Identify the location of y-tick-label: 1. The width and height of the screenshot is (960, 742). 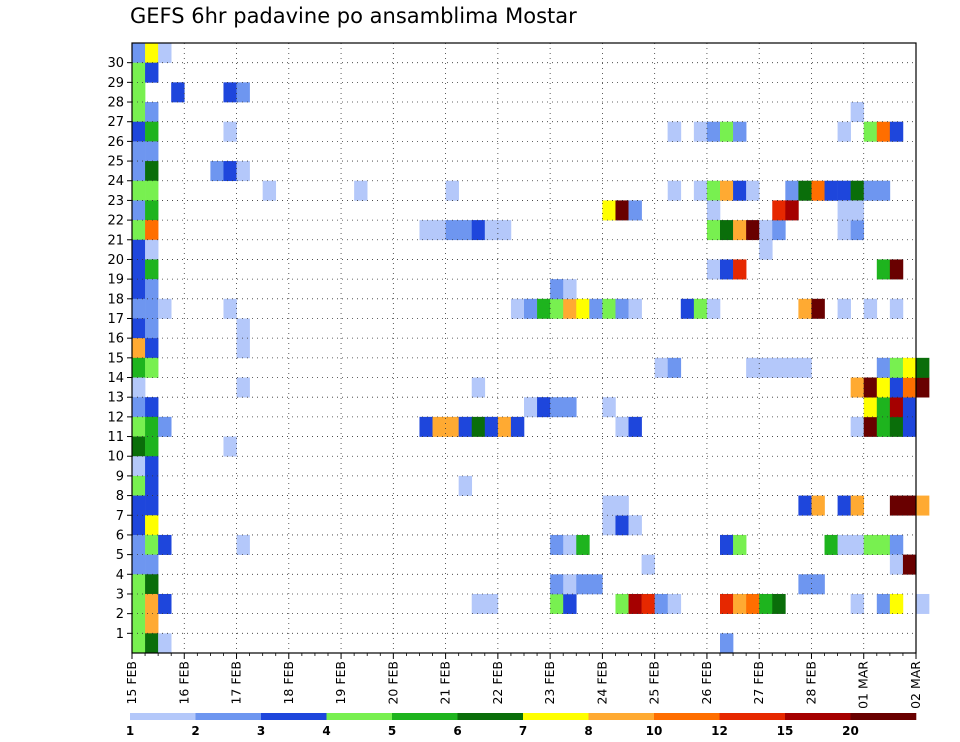
(120, 634).